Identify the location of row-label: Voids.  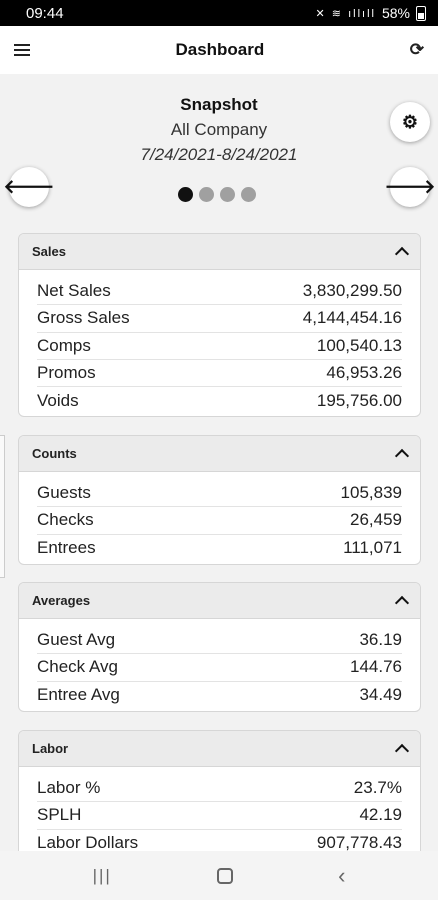
(58, 400).